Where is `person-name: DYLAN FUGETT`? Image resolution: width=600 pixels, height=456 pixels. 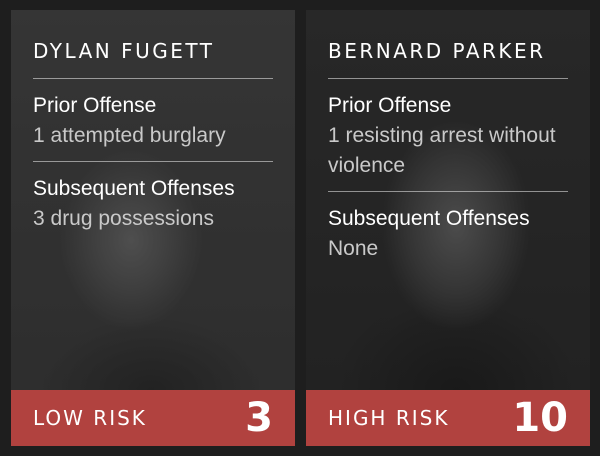
person-name: DYLAN FUGETT is located at coordinates (153, 57).